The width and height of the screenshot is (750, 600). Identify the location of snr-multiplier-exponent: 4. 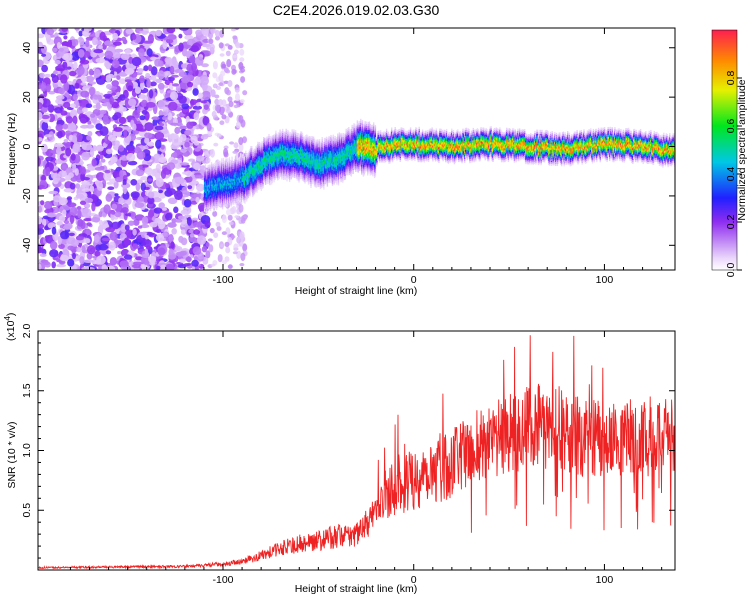
(7, 318).